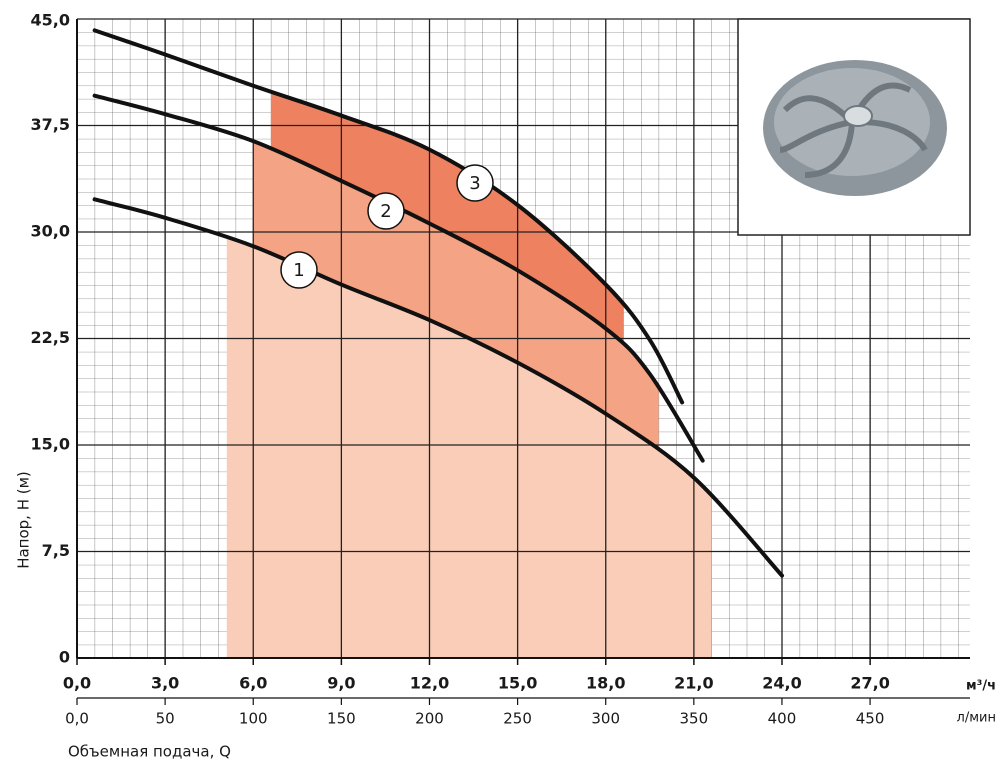 Image resolution: width=998 pixels, height=771 pixels. I want to click on x2-tick-label: 350, so click(694, 719).